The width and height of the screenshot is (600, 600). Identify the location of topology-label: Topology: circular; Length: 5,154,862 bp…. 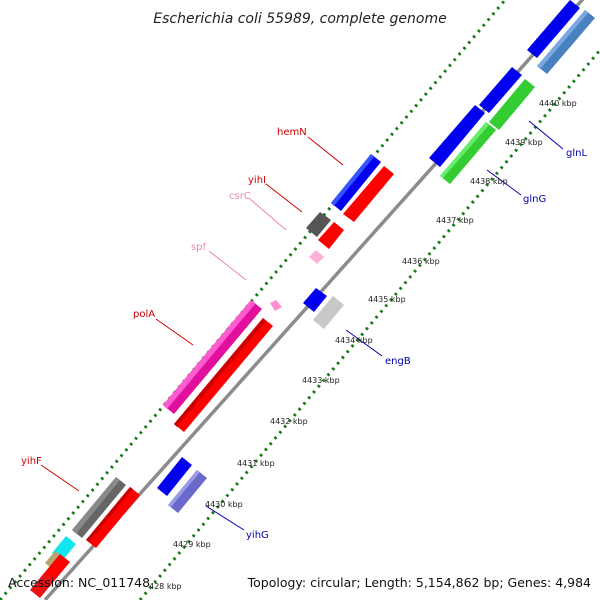
(419, 582).